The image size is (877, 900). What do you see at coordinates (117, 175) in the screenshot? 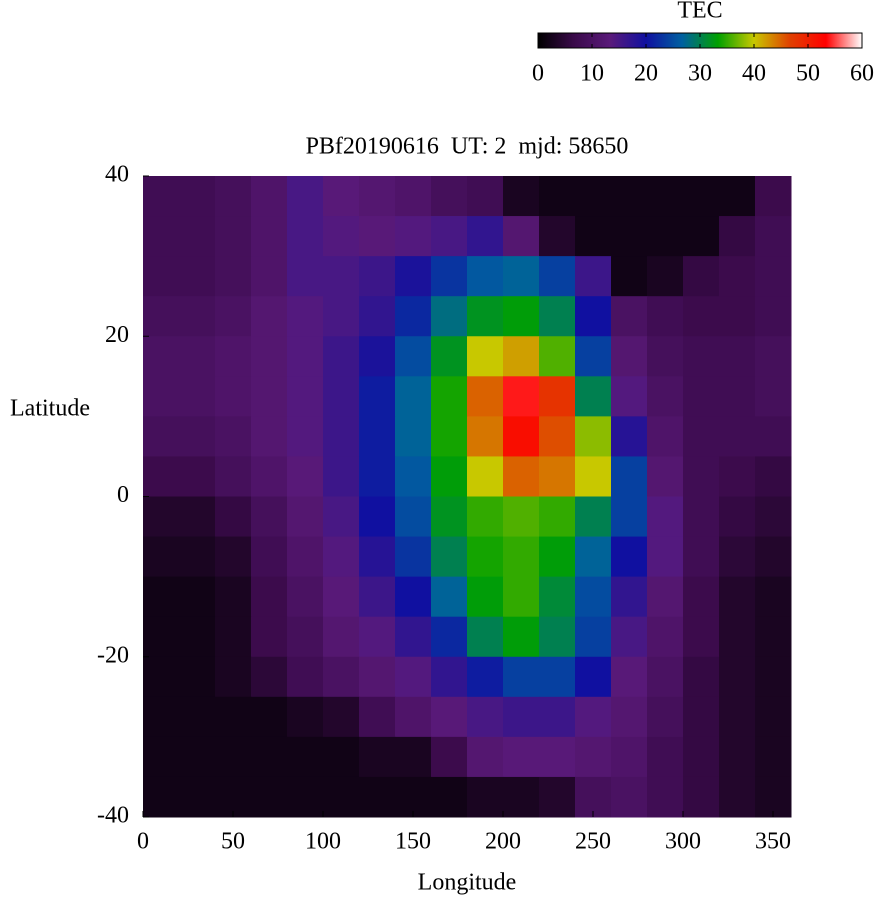
I see `y-tick-label: 40` at bounding box center [117, 175].